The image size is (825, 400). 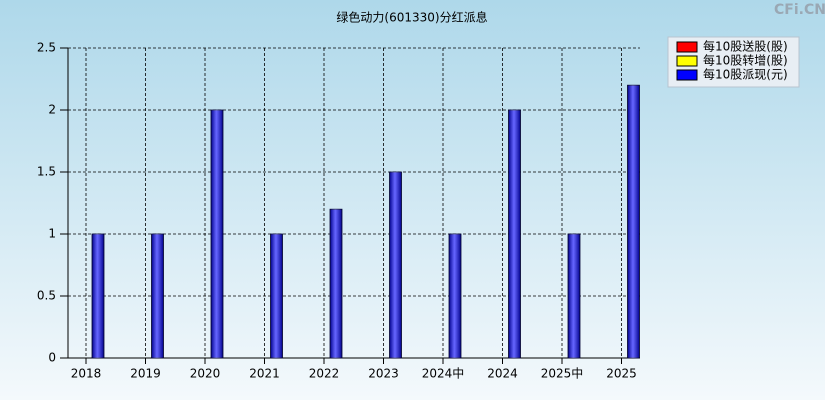 I want to click on x-tick-label: 2020, so click(x=205, y=374).